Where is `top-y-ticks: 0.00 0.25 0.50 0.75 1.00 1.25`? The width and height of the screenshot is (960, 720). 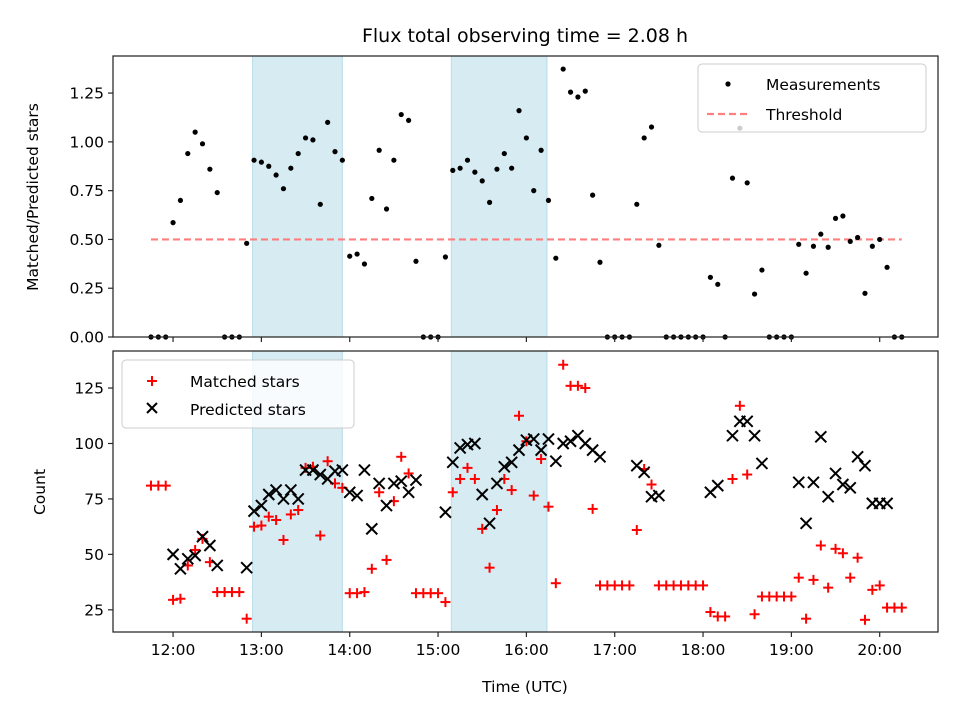
top-y-ticks: 0.00 0.25 0.50 0.75 1.00 1.25 is located at coordinates (91, 216).